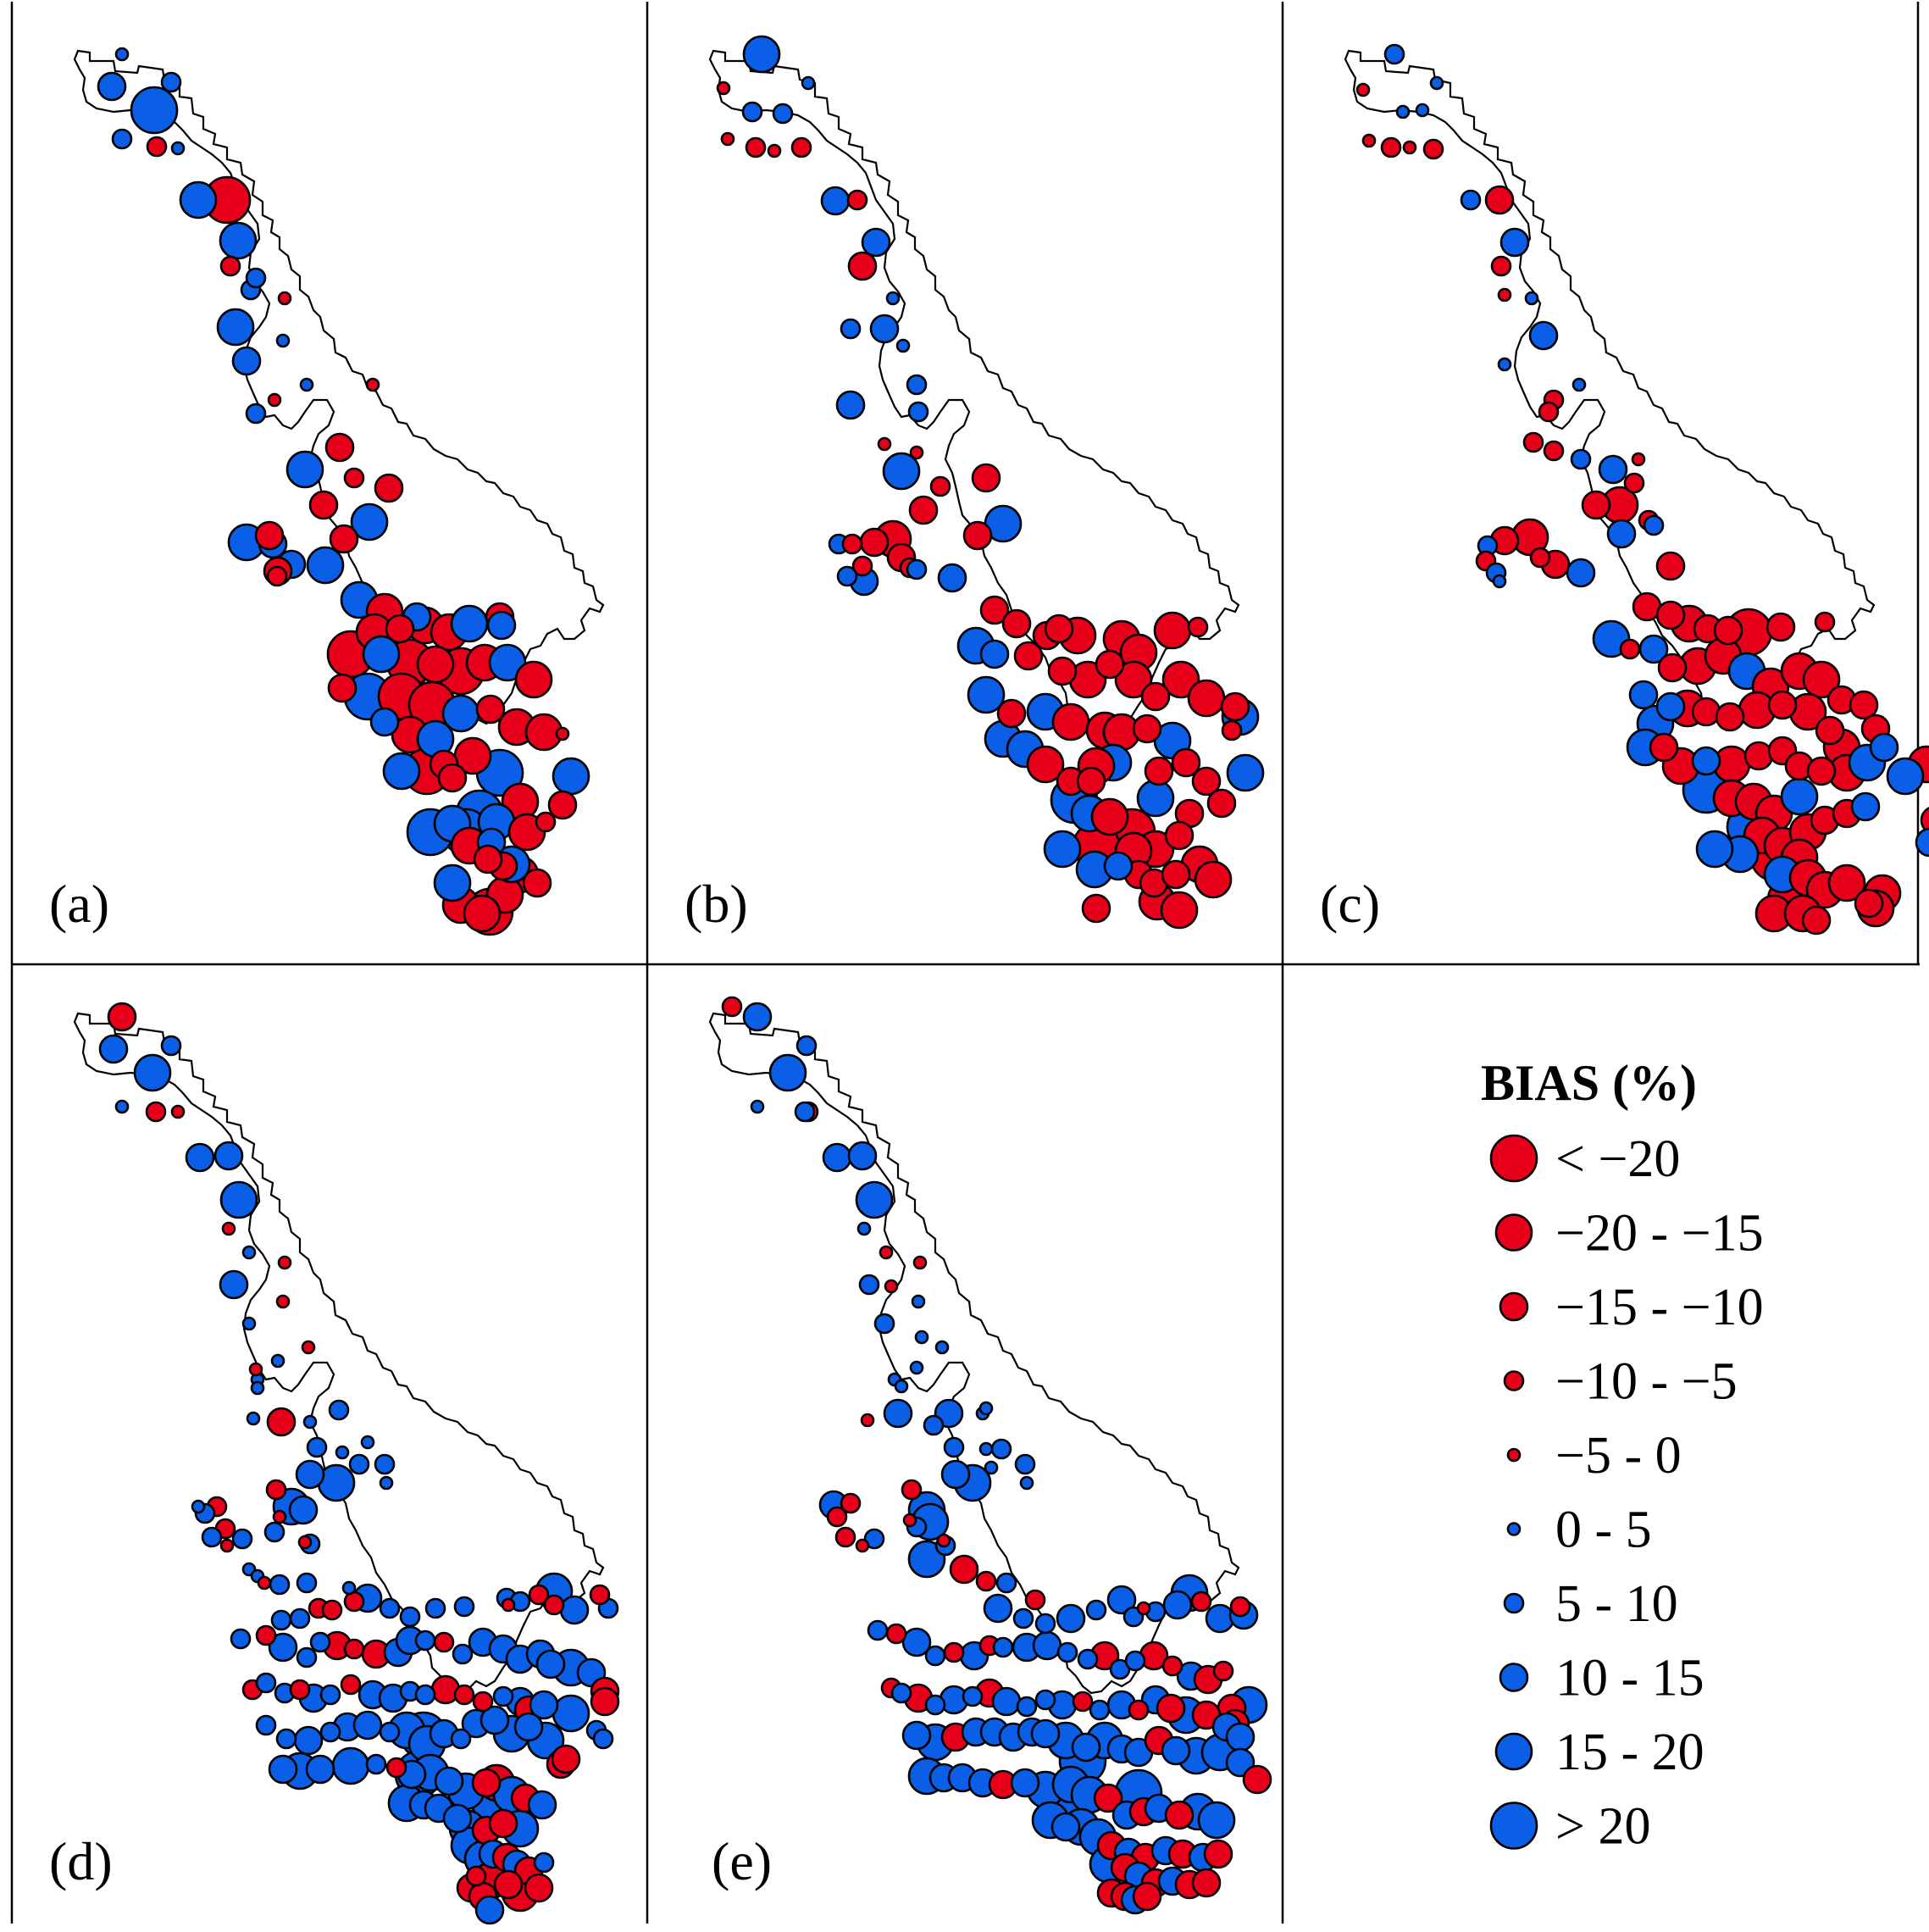 The height and width of the screenshot is (1932, 1929). I want to click on legend-symbol, so click(1513, 1232).